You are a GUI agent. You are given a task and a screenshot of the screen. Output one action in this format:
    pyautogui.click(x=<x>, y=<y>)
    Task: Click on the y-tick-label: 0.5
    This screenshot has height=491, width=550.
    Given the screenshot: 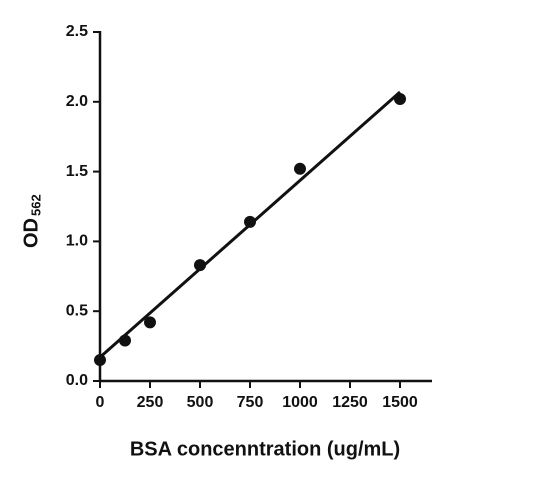 What is the action you would take?
    pyautogui.click(x=77, y=310)
    